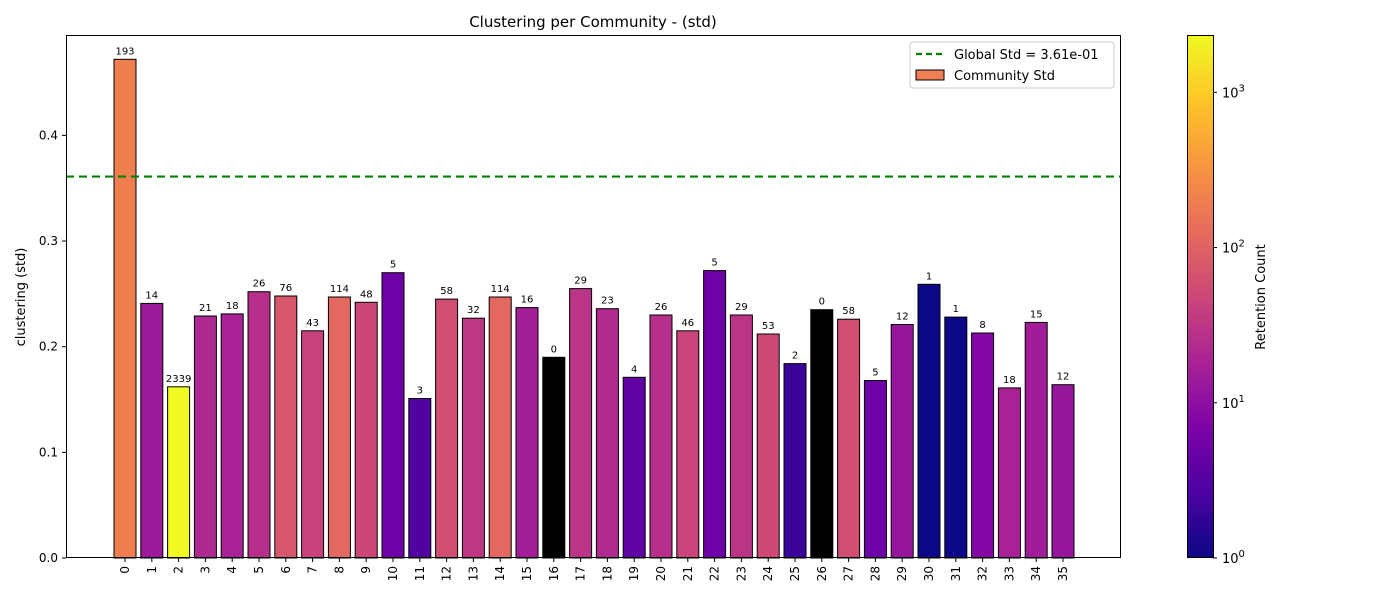 This screenshot has width=1400, height=604. What do you see at coordinates (1233, 92) in the screenshot?
I see `colorbar-tick-label-3: 103` at bounding box center [1233, 92].